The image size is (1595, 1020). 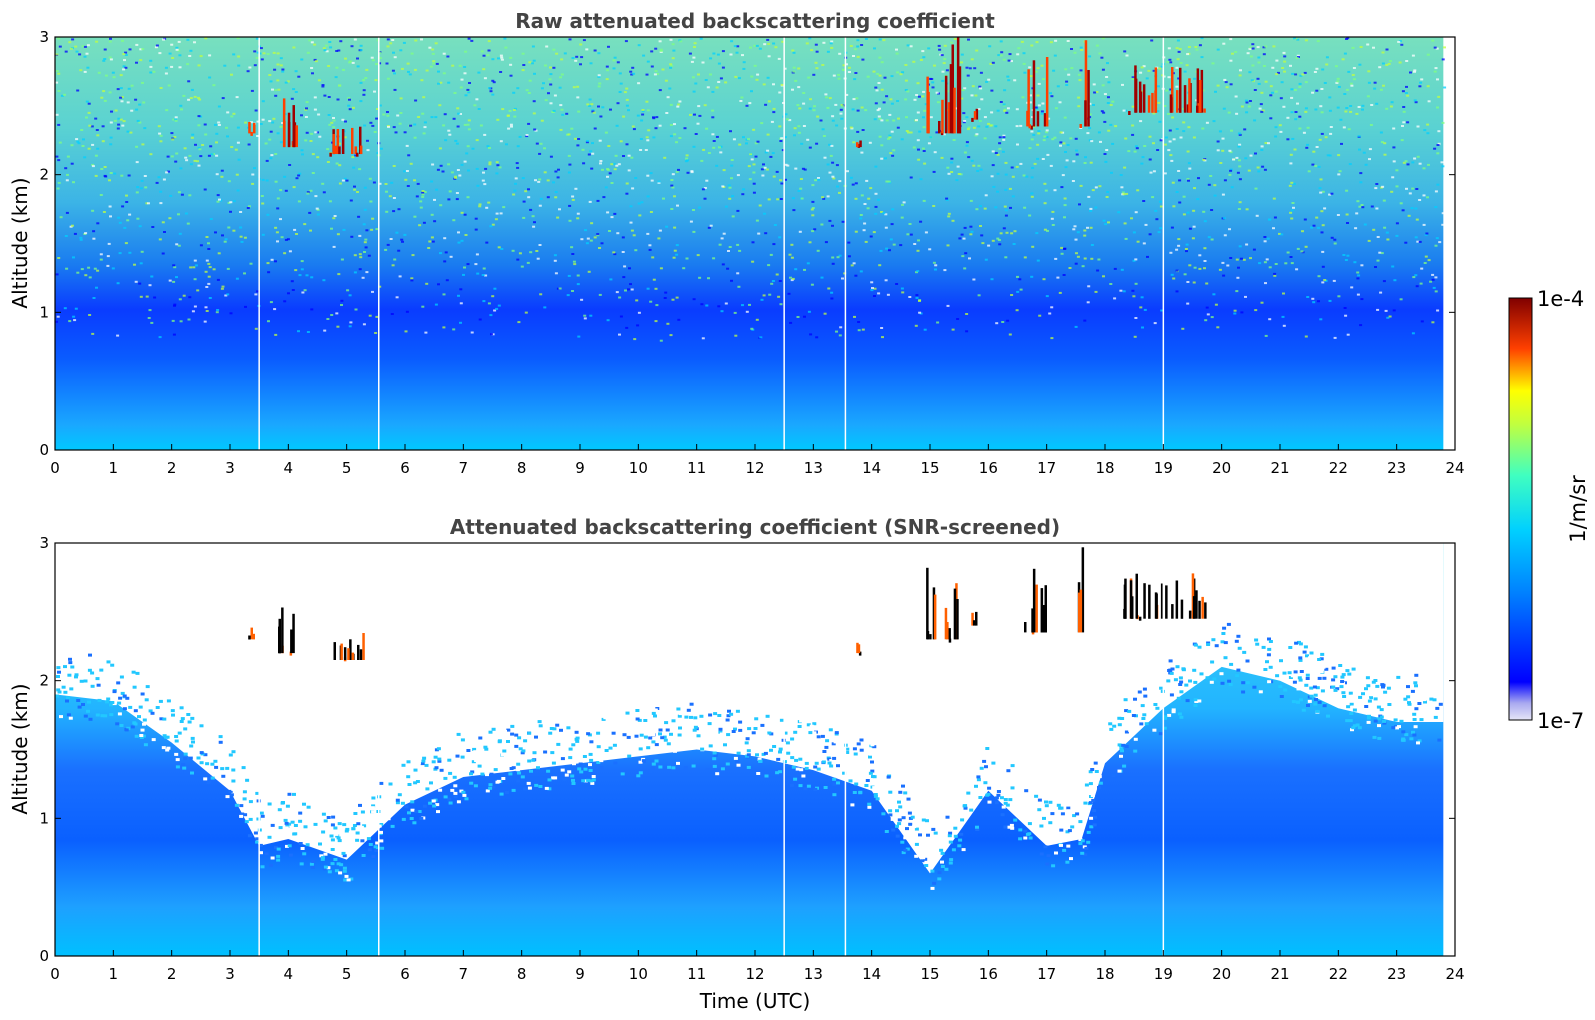 I want to click on x-tick-label: 15, so click(x=929, y=974).